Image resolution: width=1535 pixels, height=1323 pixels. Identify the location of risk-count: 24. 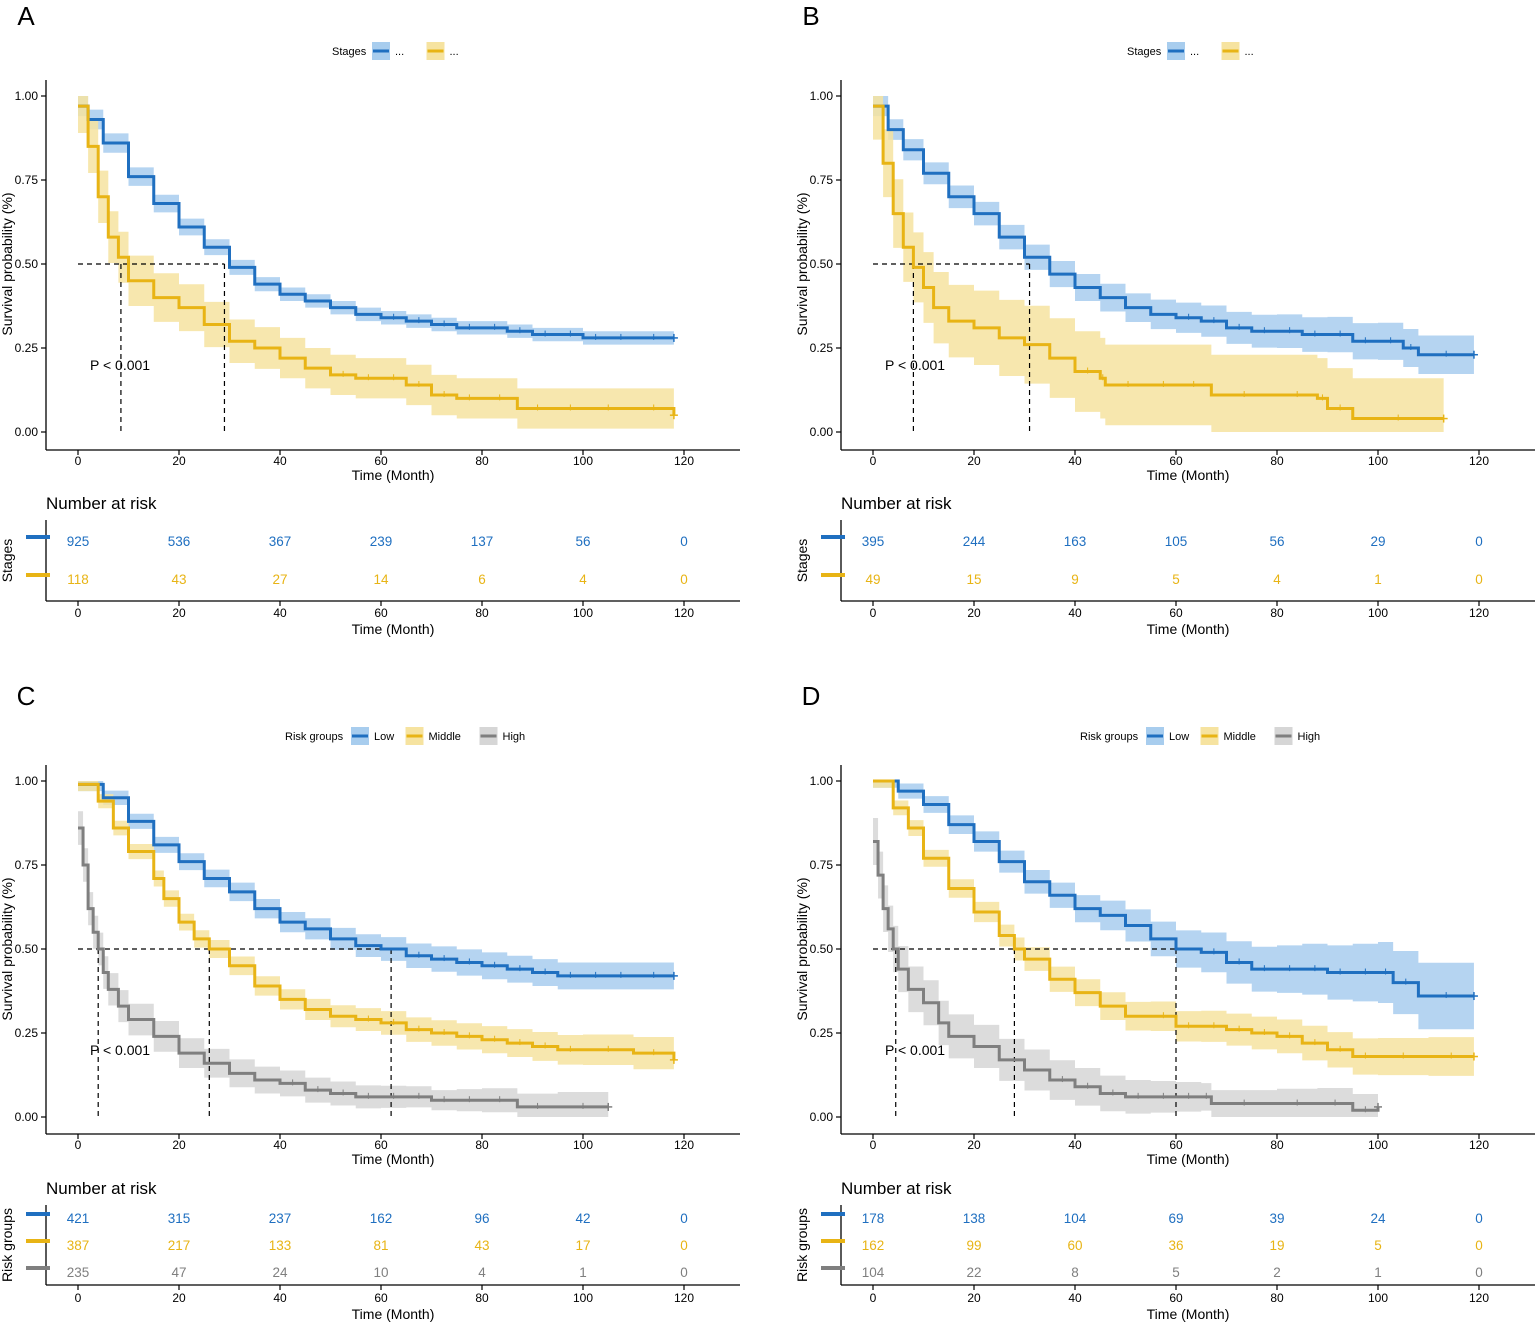
(280, 1272).